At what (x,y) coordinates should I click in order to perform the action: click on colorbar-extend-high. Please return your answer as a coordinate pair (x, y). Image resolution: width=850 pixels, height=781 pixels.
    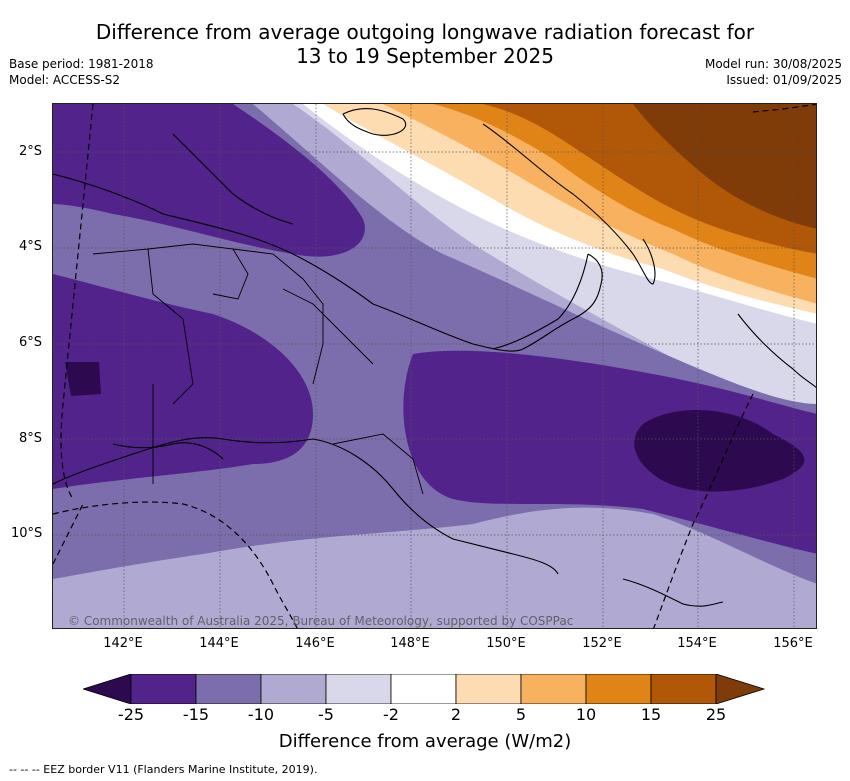
    Looking at the image, I should click on (740, 689).